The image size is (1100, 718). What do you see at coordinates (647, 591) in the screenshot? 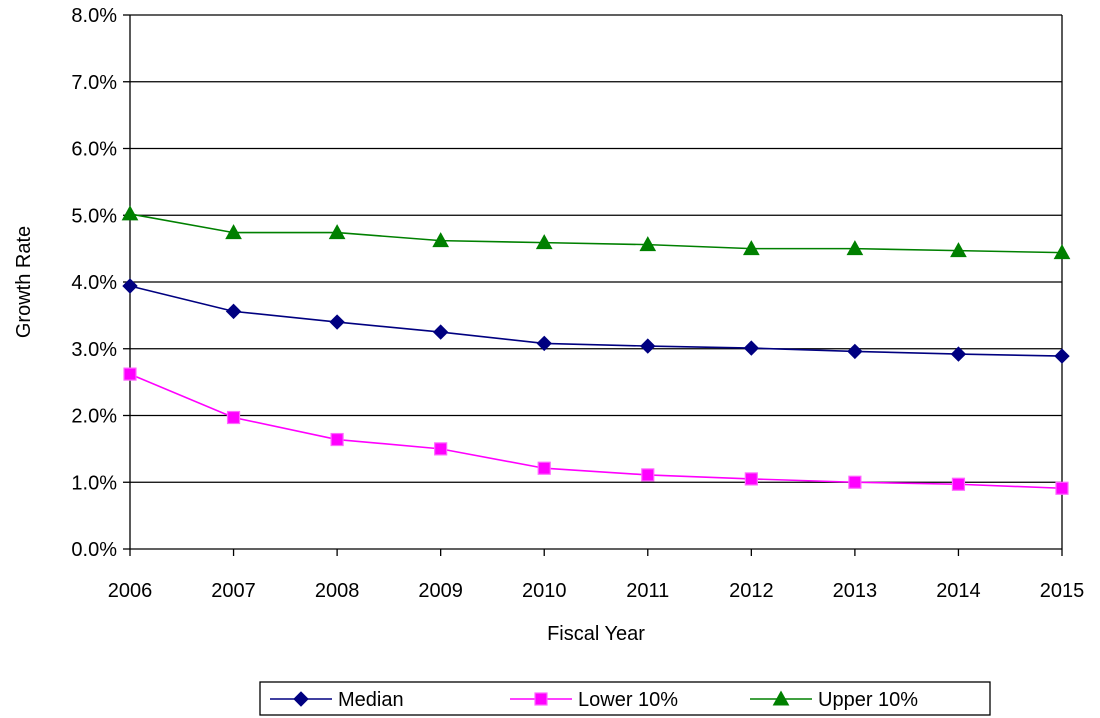
I see `x-tick-label: 2011` at bounding box center [647, 591].